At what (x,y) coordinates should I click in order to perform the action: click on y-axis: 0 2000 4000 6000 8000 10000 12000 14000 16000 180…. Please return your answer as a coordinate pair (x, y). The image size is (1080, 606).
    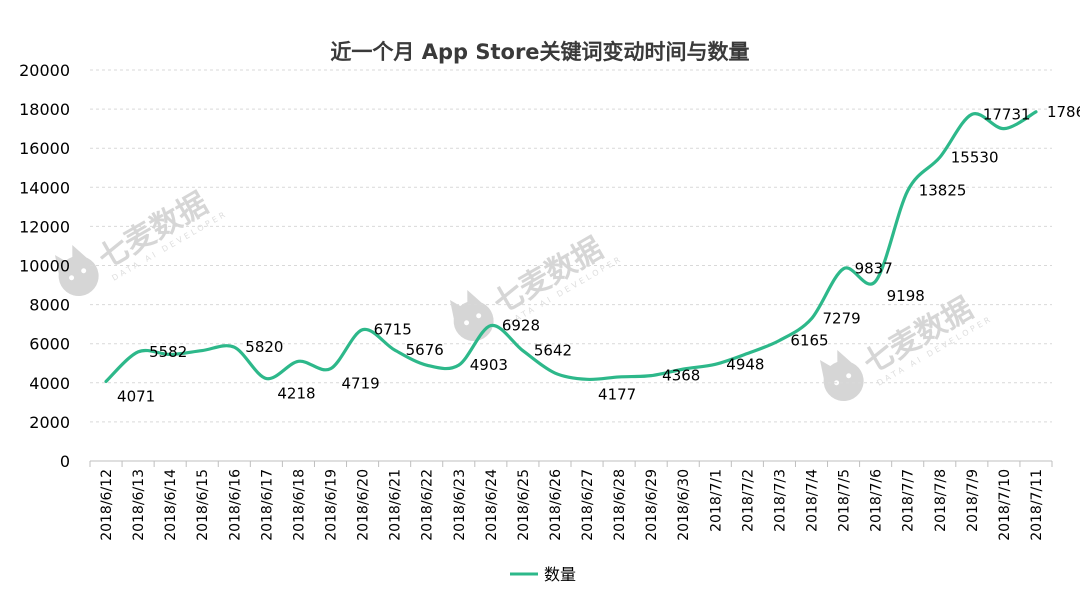
    Looking at the image, I should click on (44, 266).